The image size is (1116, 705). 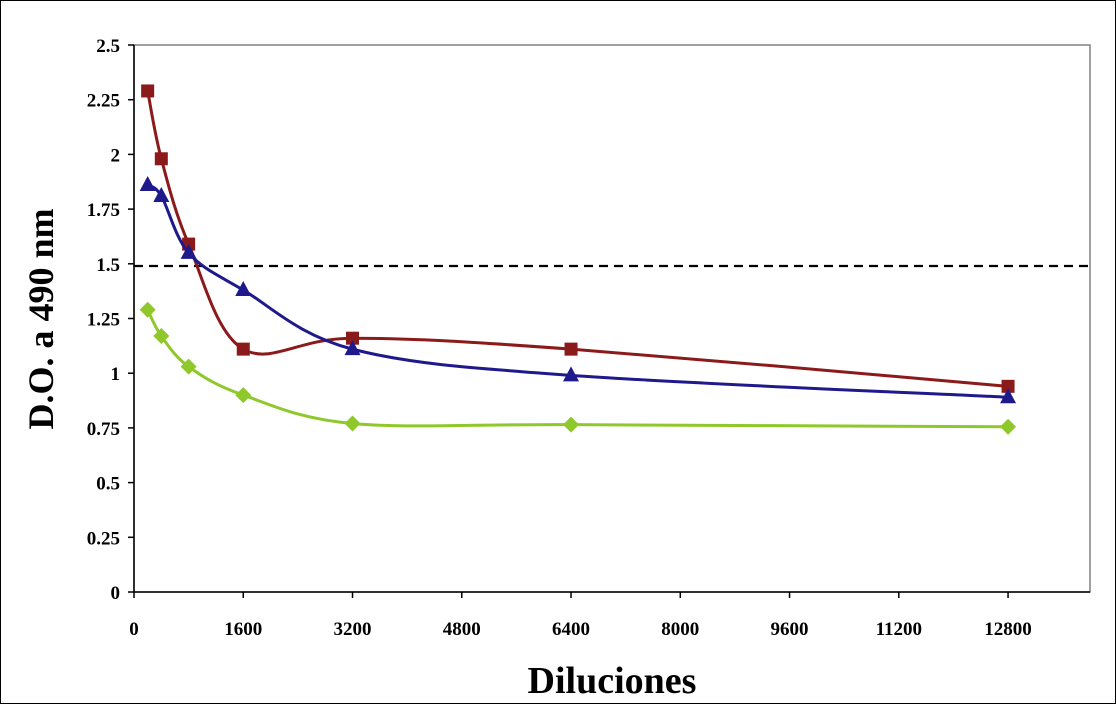 I want to click on y-tick-label: 1.75, so click(x=103, y=210).